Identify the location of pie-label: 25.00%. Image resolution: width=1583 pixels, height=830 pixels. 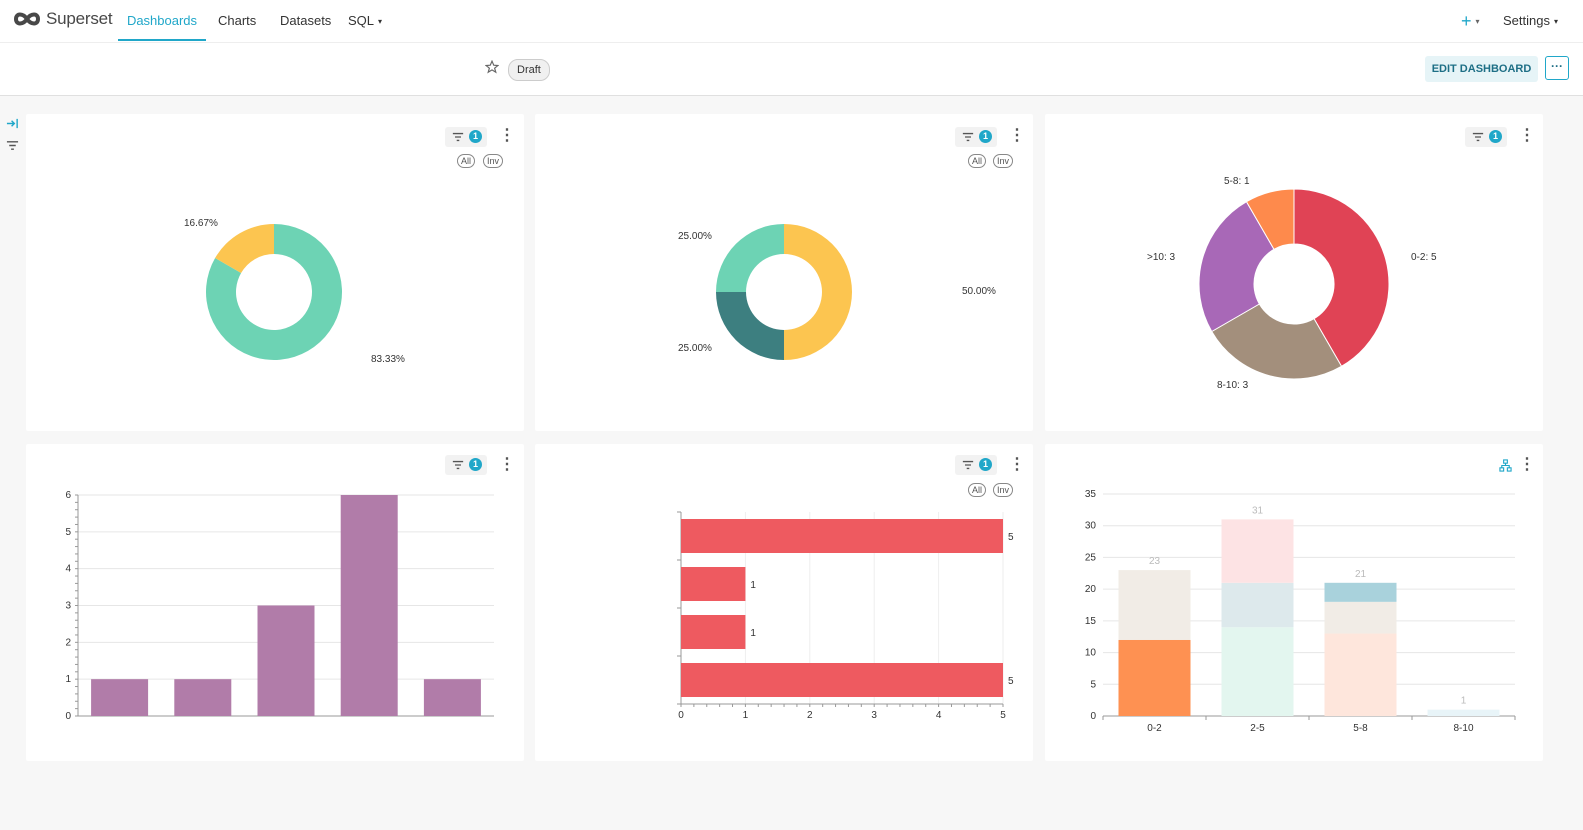
(695, 236).